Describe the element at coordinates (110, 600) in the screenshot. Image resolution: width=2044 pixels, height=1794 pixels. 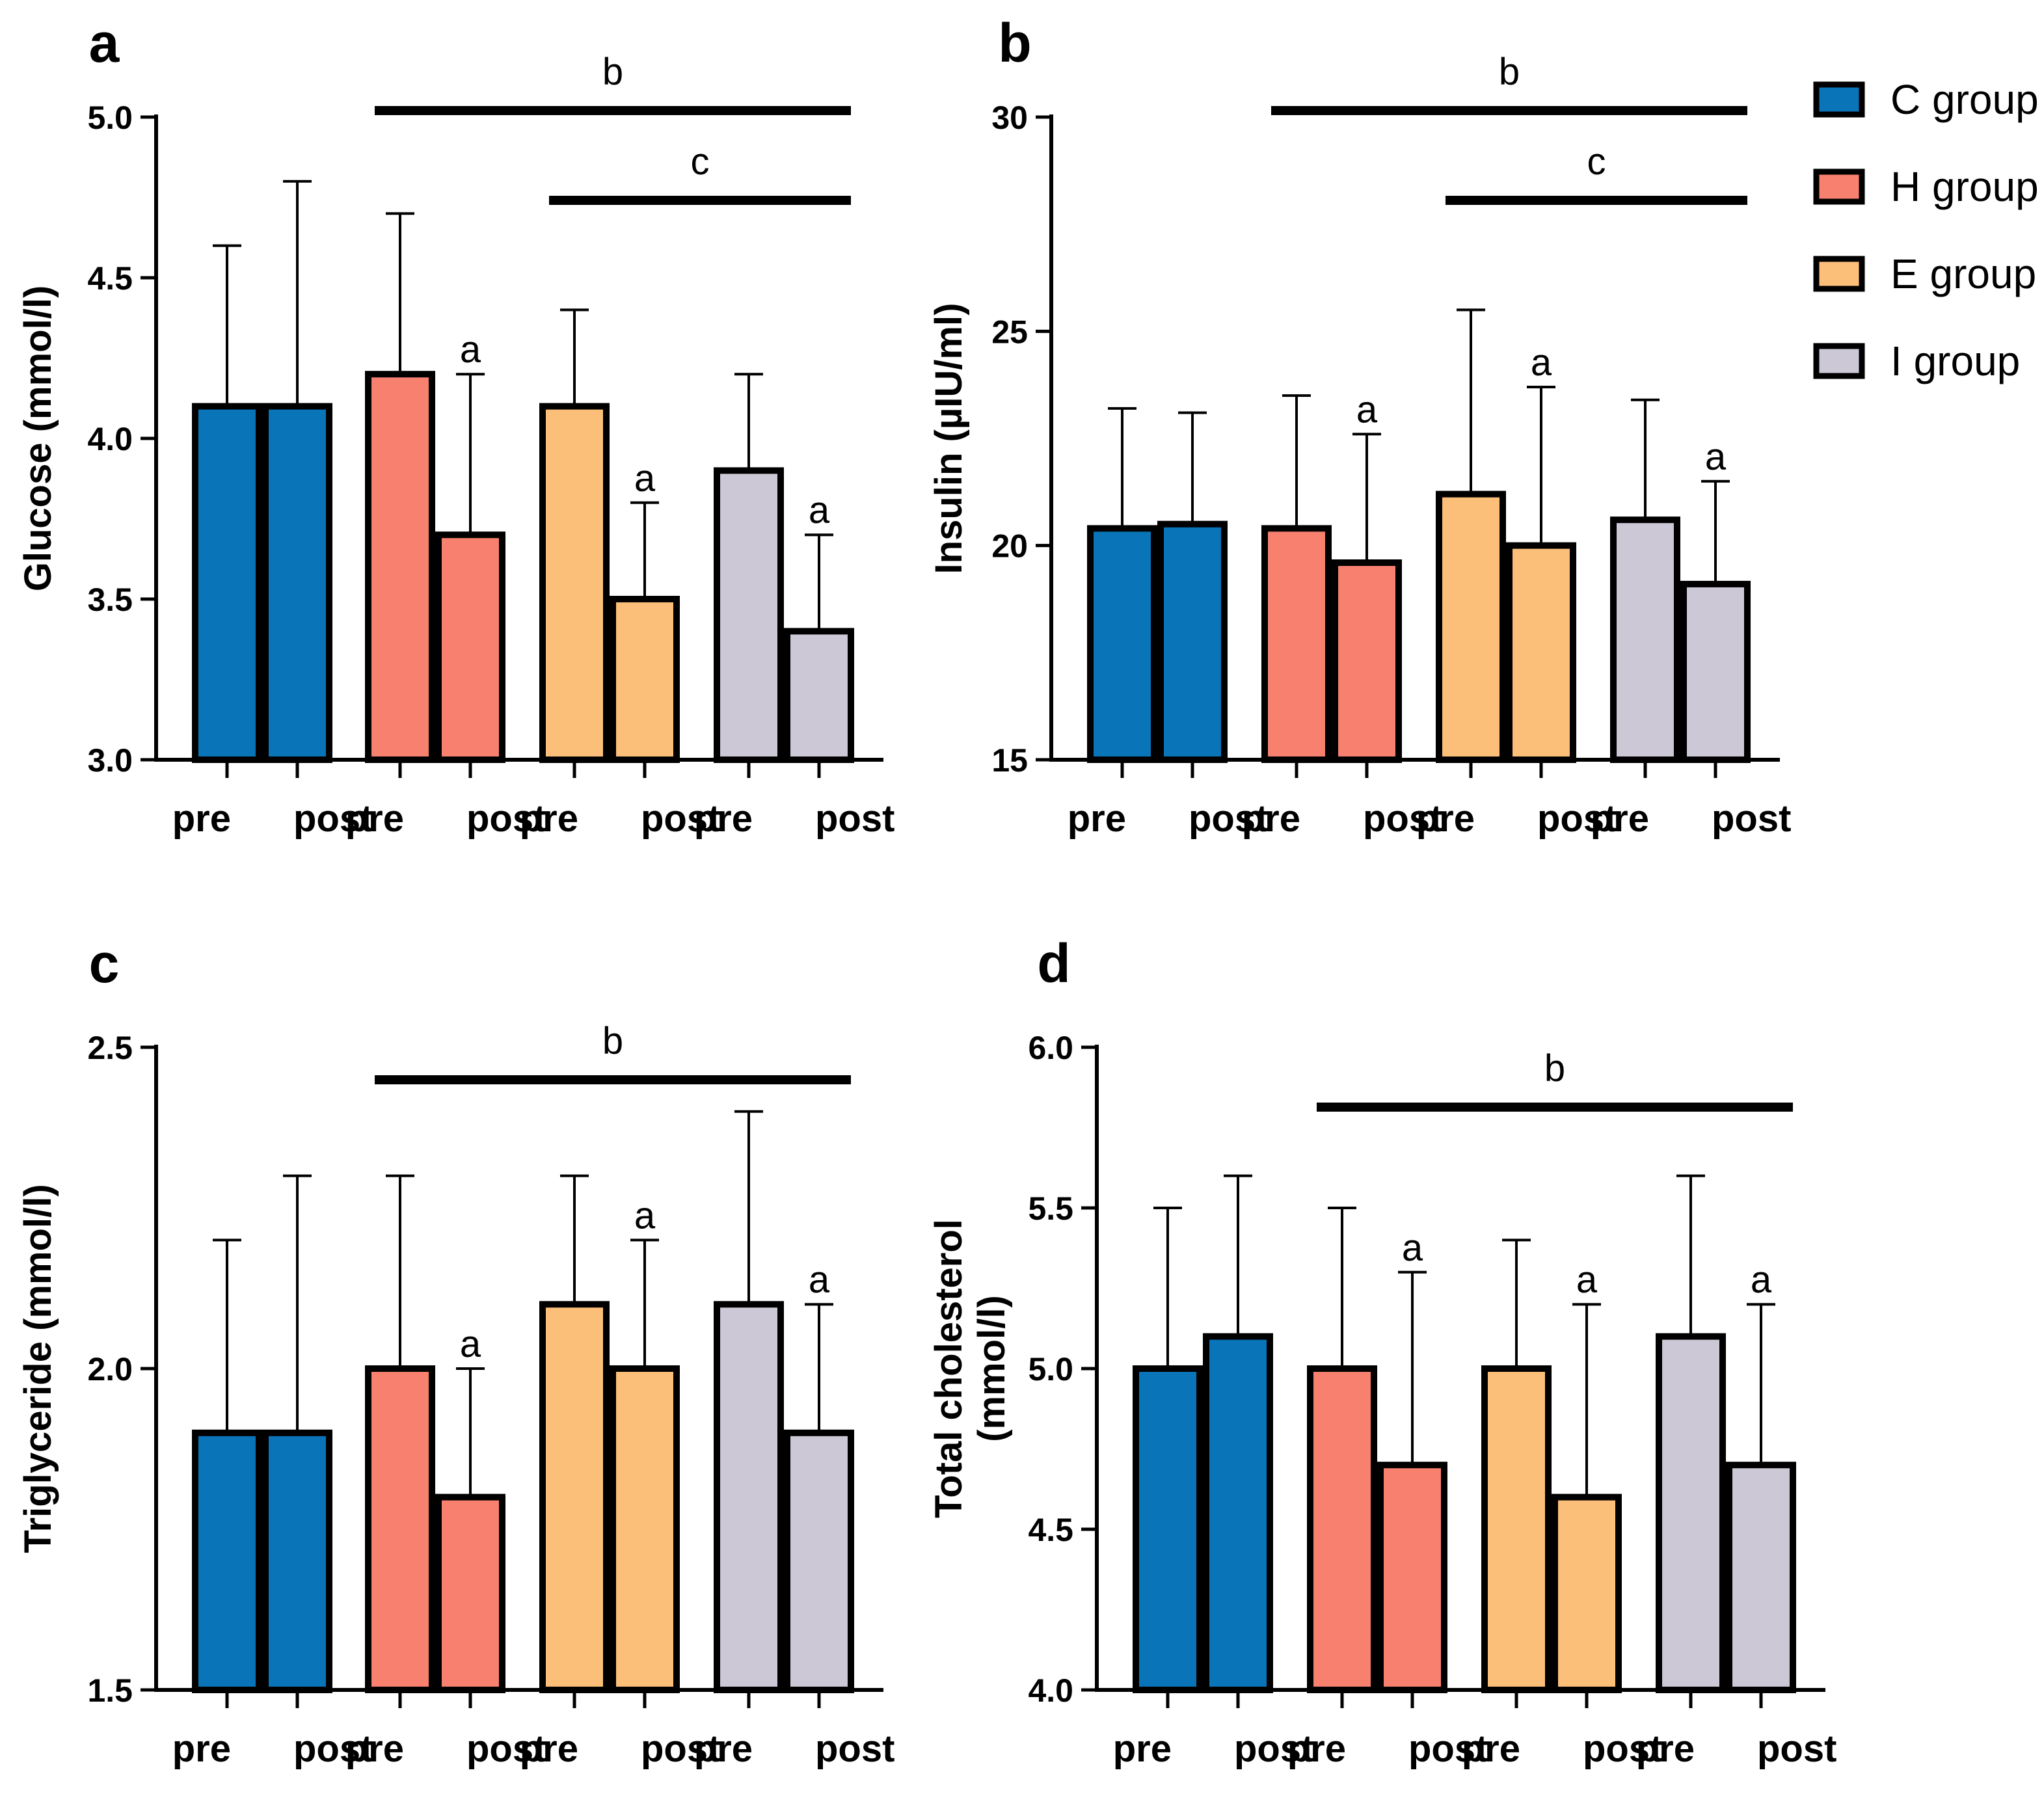
I see `y-tick-label: 3.5` at that location.